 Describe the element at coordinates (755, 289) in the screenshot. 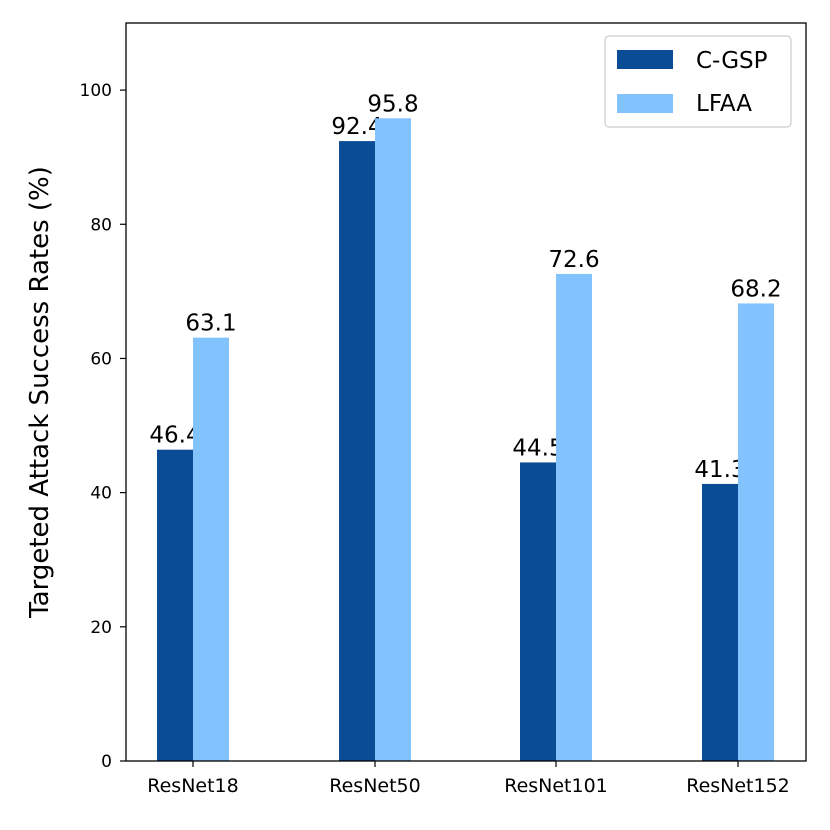

I see `value-label-lfaa-resnet152: 68.2` at that location.